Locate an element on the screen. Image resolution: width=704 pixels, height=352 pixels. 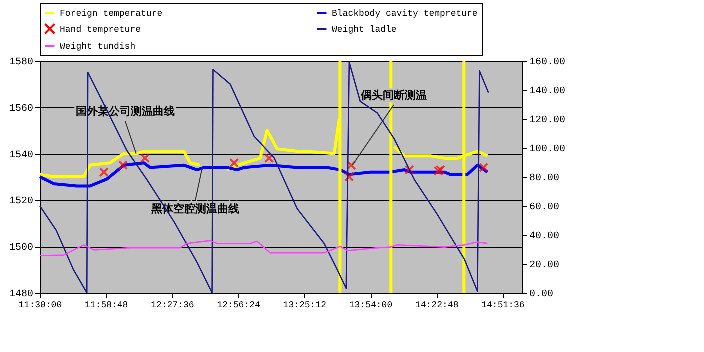
legend-label: Hand tempreture is located at coordinates (101, 30).